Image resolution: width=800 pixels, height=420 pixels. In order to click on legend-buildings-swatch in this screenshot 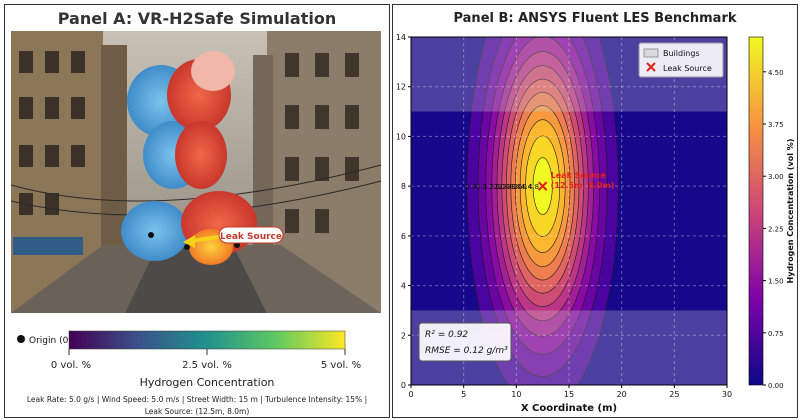, I will do `click(651, 53)`.